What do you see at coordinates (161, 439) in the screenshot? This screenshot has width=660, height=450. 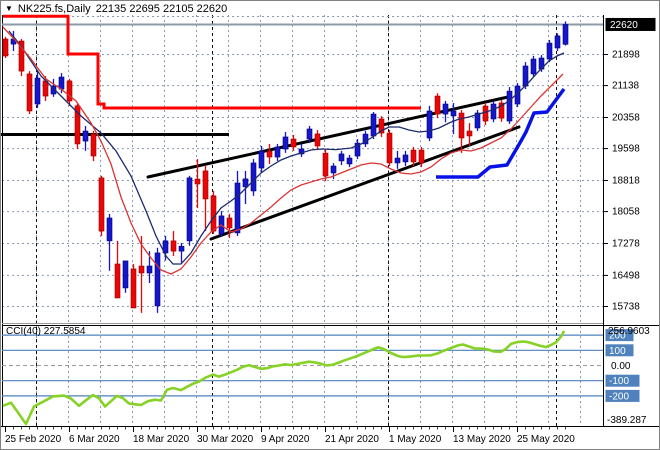 I see `time-axis-label: 18 Mar 2020` at bounding box center [161, 439].